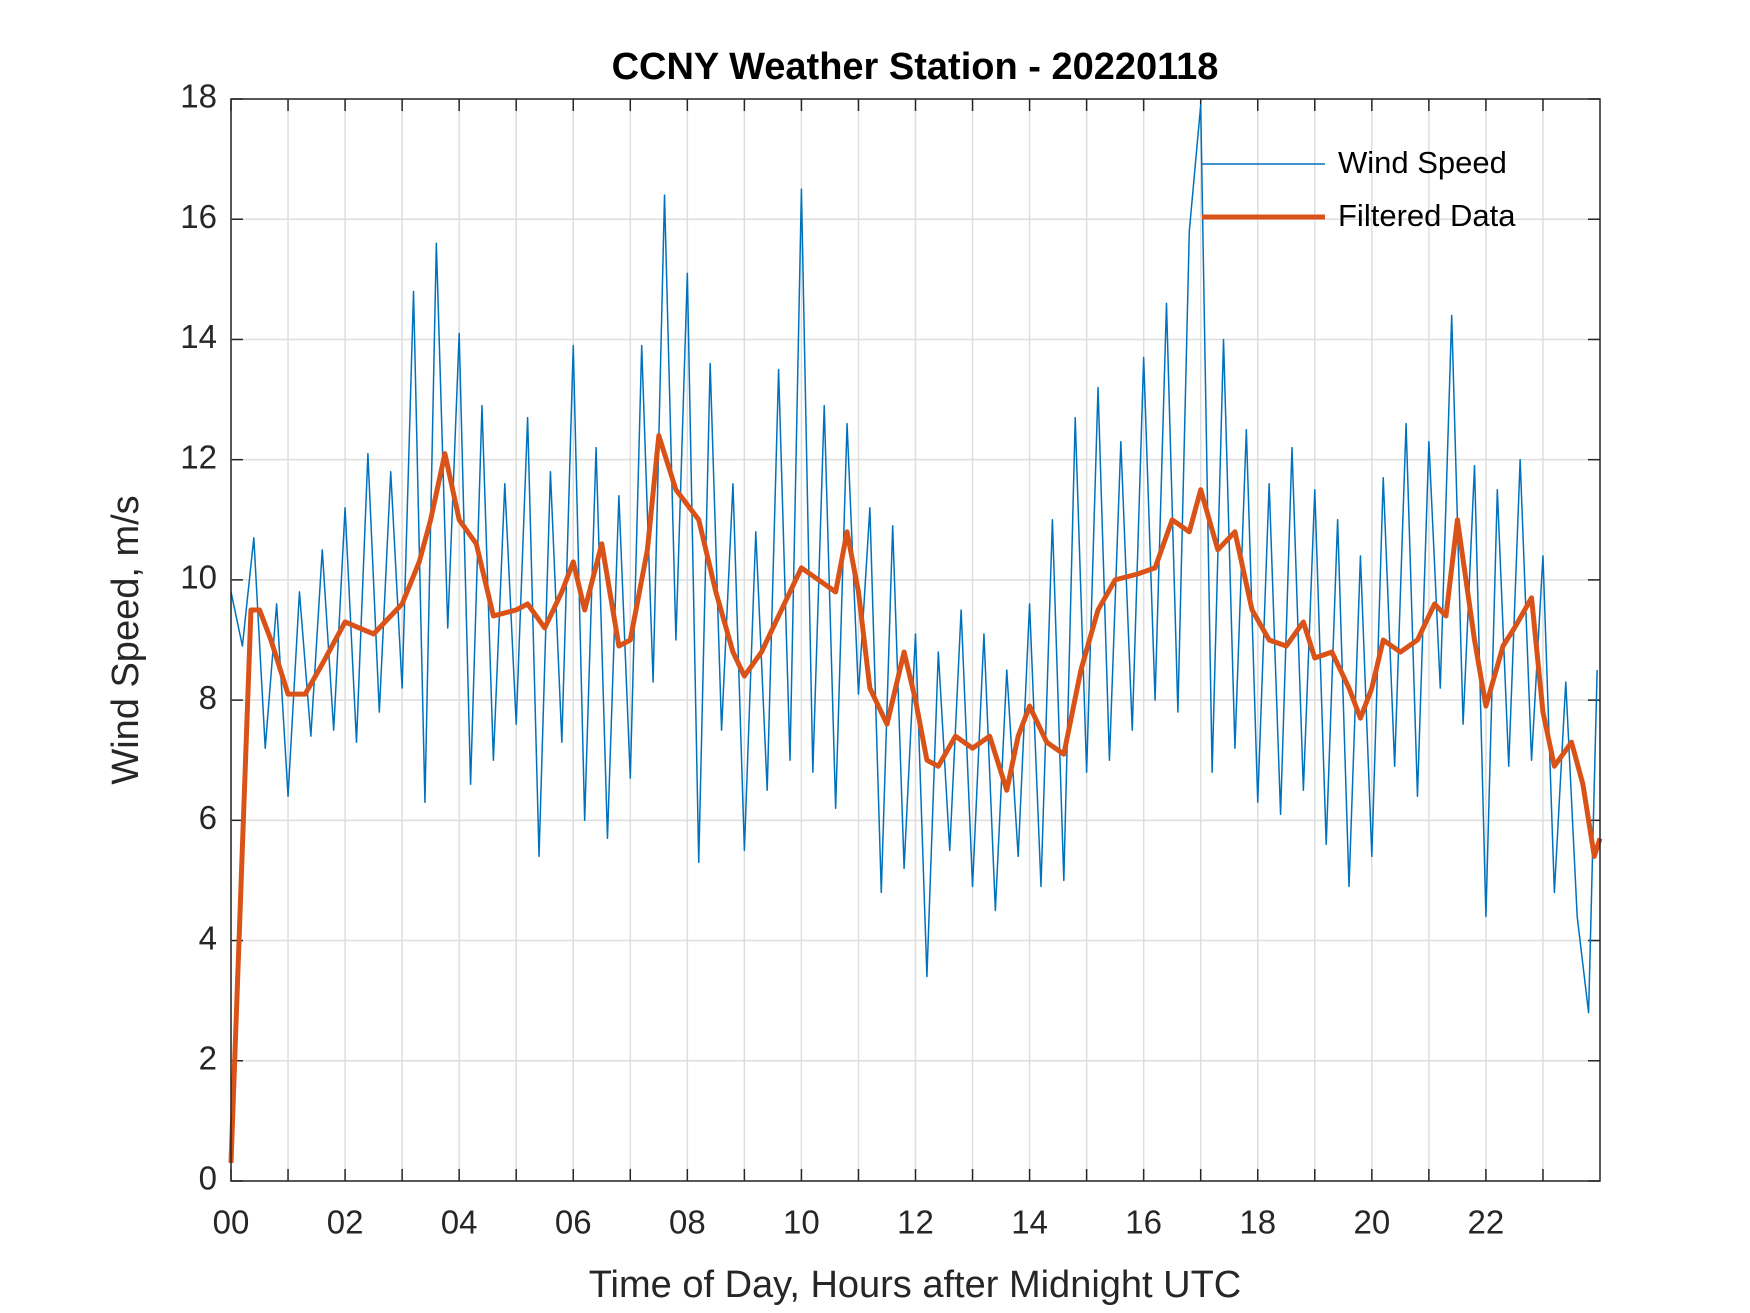 Image resolution: width=1750 pixels, height=1313 pixels. Describe the element at coordinates (345, 1222) in the screenshot. I see `x-tick-label: 02` at that location.